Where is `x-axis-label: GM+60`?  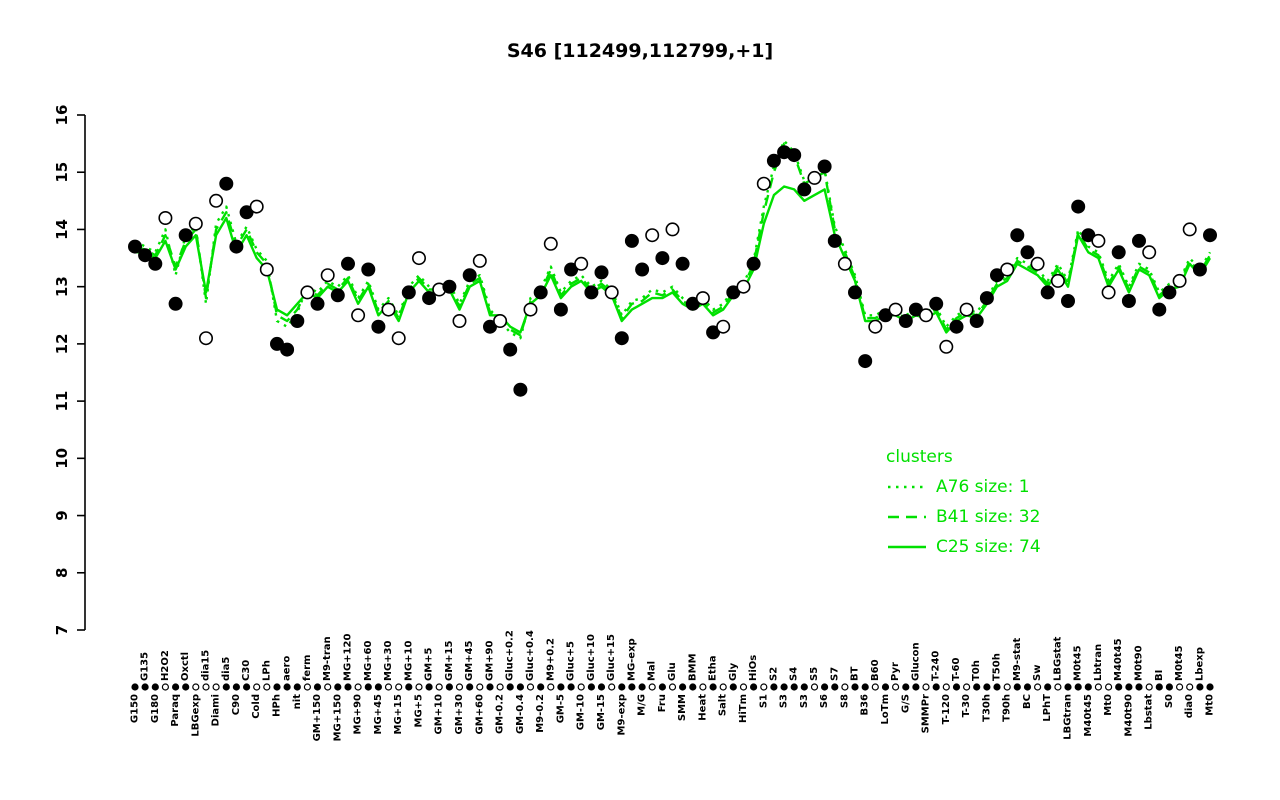 x-axis-label: GM+60 is located at coordinates (479, 714).